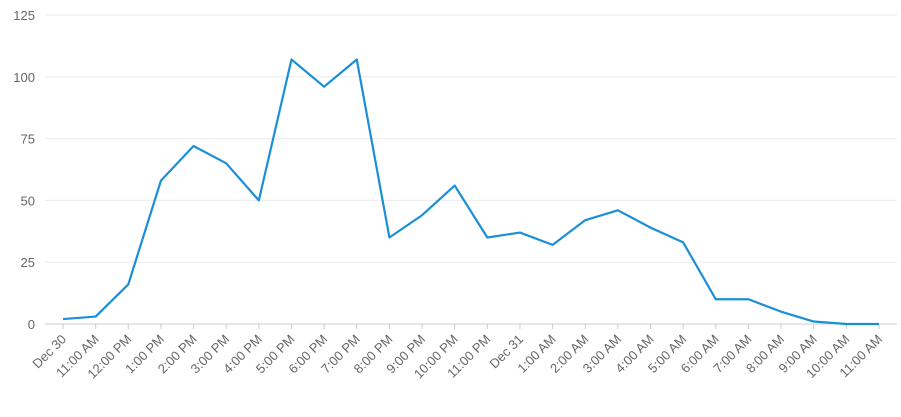 This screenshot has height=417, width=901. What do you see at coordinates (24, 77) in the screenshot?
I see `y-tick-label: 100` at bounding box center [24, 77].